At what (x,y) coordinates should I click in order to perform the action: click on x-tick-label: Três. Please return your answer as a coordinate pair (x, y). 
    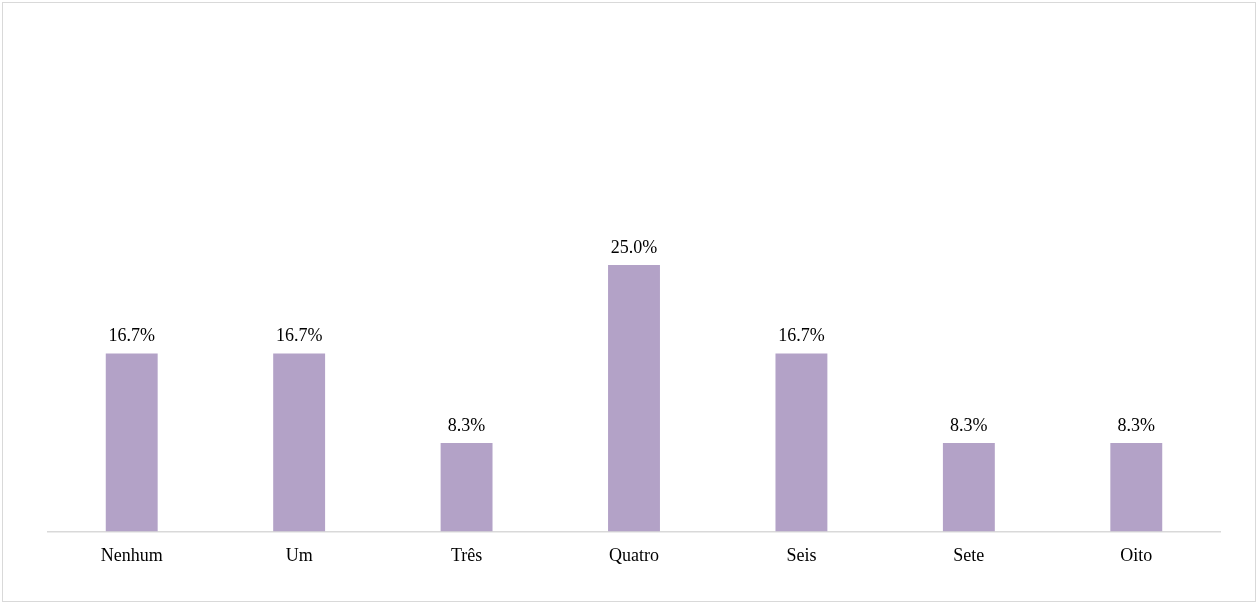
    Looking at the image, I should click on (466, 554).